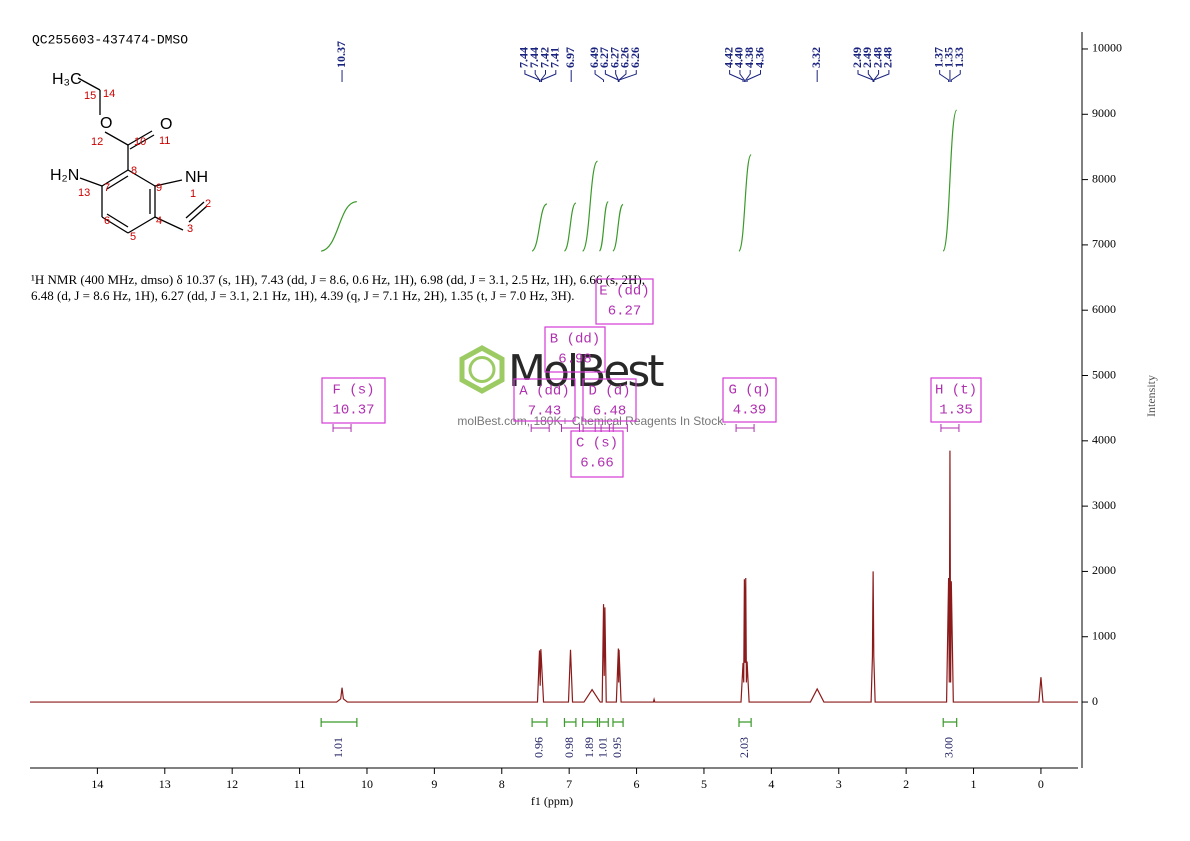  Describe the element at coordinates (570, 57) in the screenshot. I see `peak-label: 6.97` at that location.